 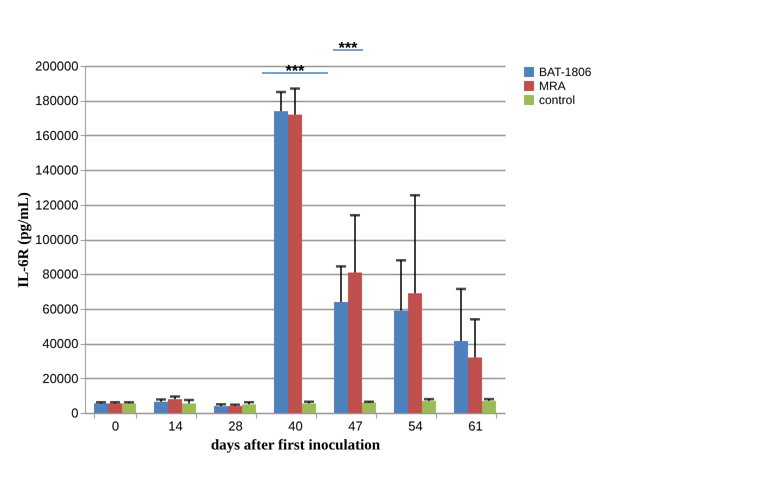 What do you see at coordinates (60, 378) in the screenshot?
I see `y-tick-label: 20000` at bounding box center [60, 378].